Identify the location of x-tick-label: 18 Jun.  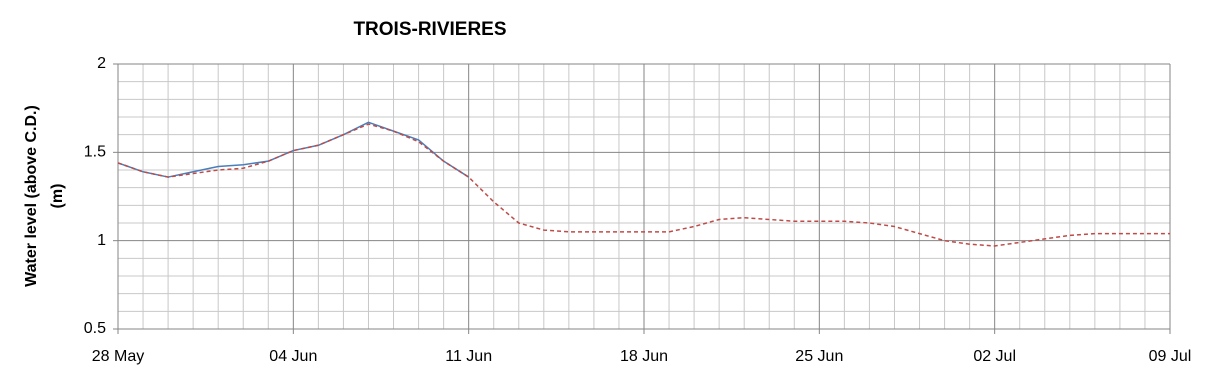
(644, 356).